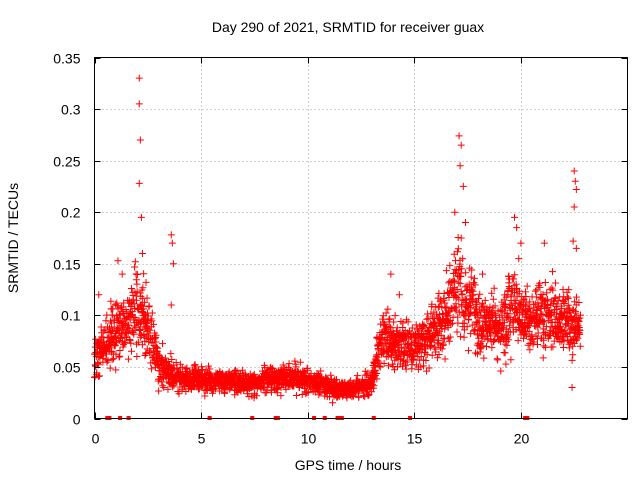 The width and height of the screenshot is (640, 480). Describe the element at coordinates (309, 439) in the screenshot. I see `x-tick-label: 10` at that location.